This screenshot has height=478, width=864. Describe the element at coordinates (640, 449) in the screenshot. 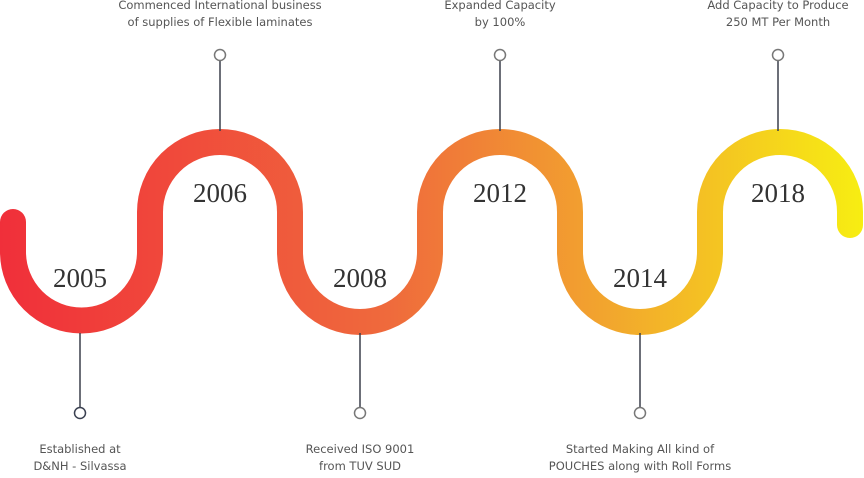

I see `milestone-text: Started Making All kind of` at that location.